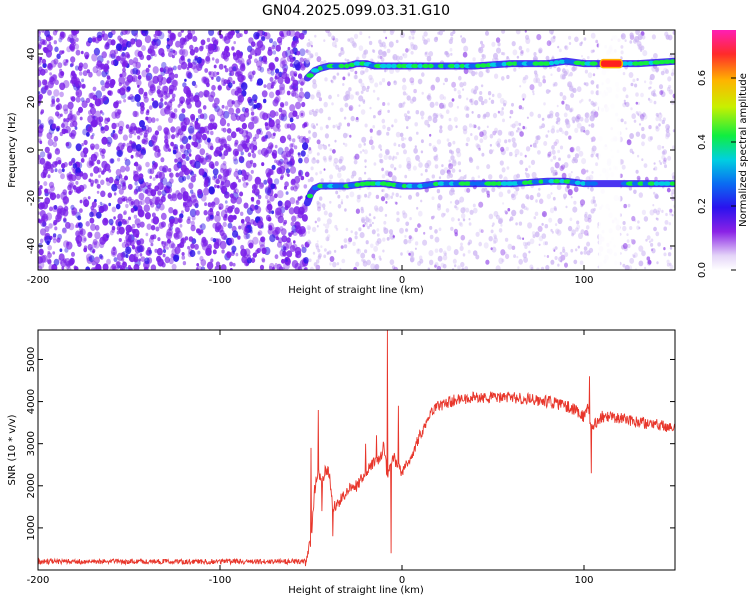 This screenshot has width=750, height=600. I want to click on x-tick-label: 100, so click(583, 280).